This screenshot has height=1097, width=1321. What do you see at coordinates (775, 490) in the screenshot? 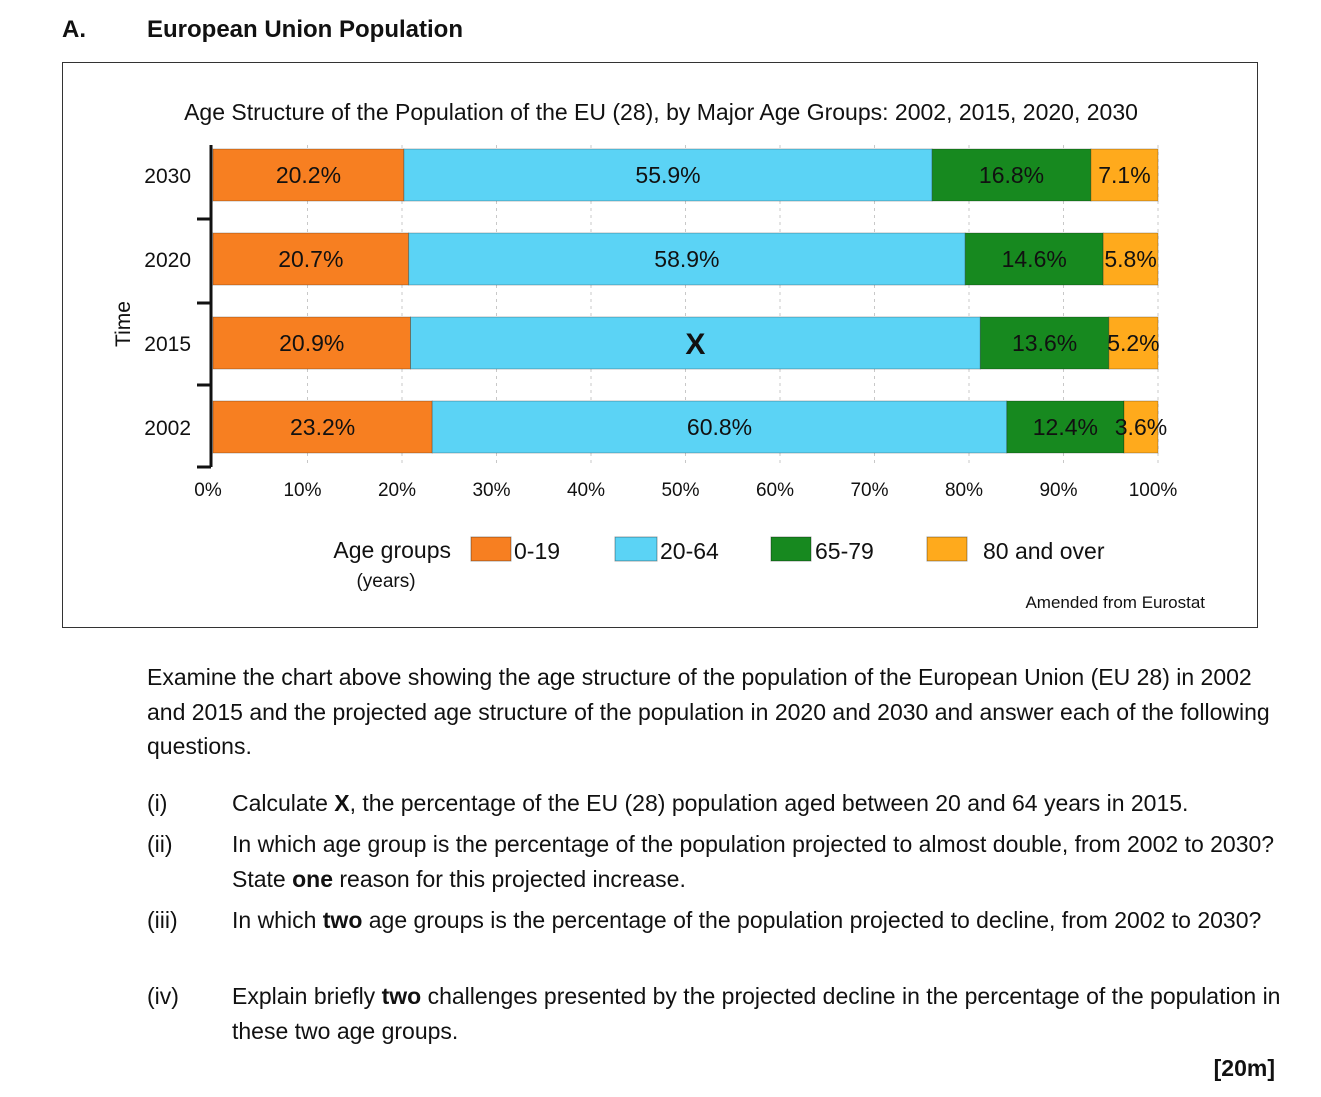
I see `x-tick-label: 60%` at bounding box center [775, 490].